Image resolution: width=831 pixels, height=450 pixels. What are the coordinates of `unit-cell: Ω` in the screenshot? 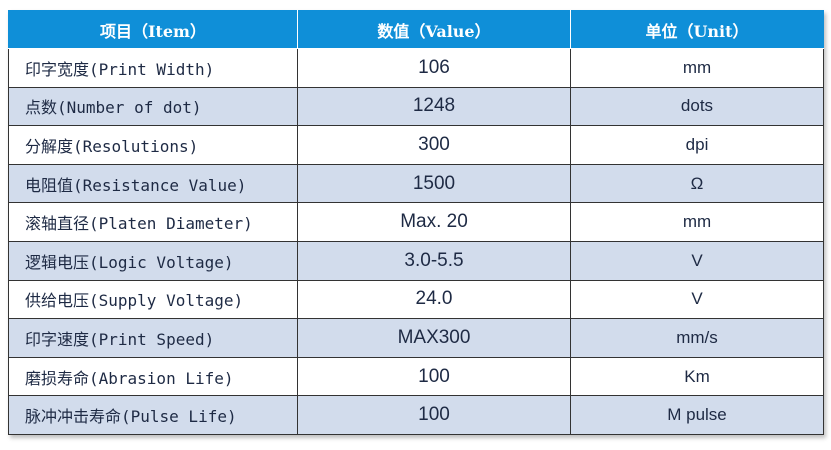 It's located at (697, 183).